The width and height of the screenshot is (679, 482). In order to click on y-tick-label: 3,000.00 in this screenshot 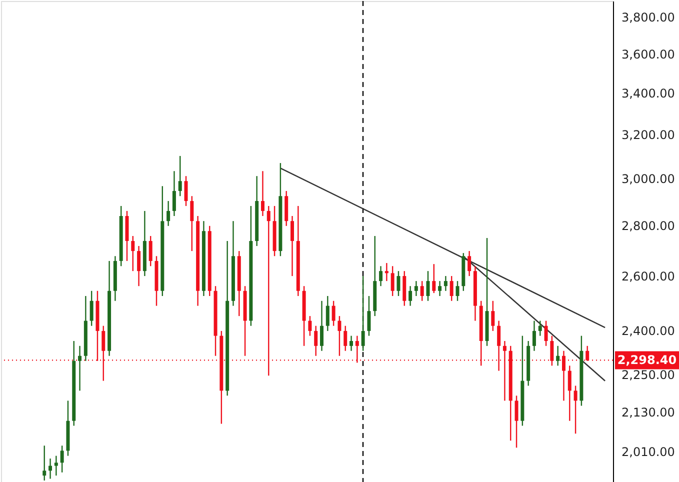, I will do `click(648, 179)`.